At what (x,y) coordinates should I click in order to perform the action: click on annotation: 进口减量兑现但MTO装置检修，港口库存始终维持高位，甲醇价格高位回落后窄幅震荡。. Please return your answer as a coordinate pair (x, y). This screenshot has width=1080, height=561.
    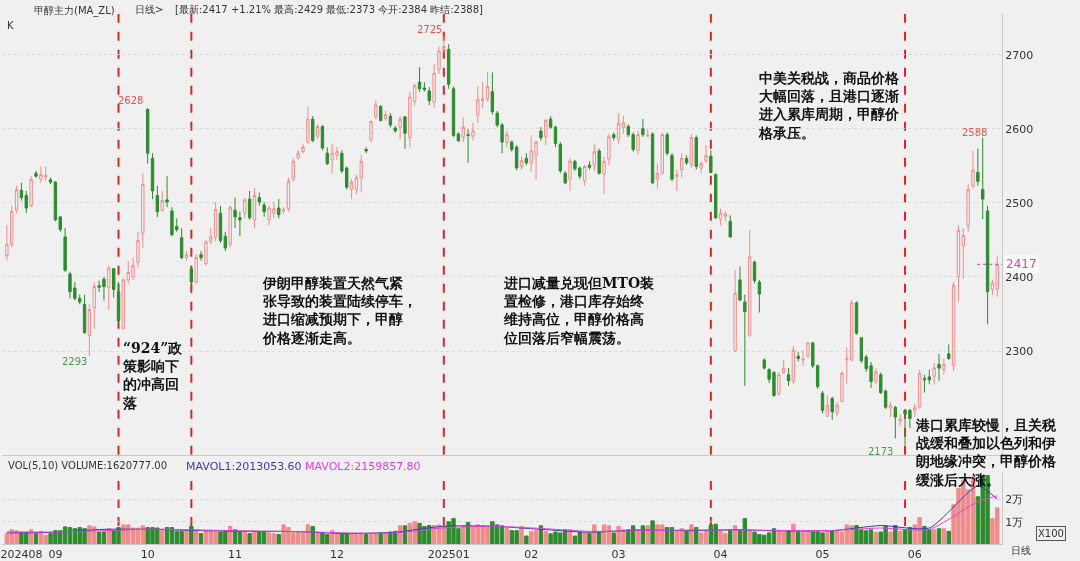
    Looking at the image, I should click on (579, 310).